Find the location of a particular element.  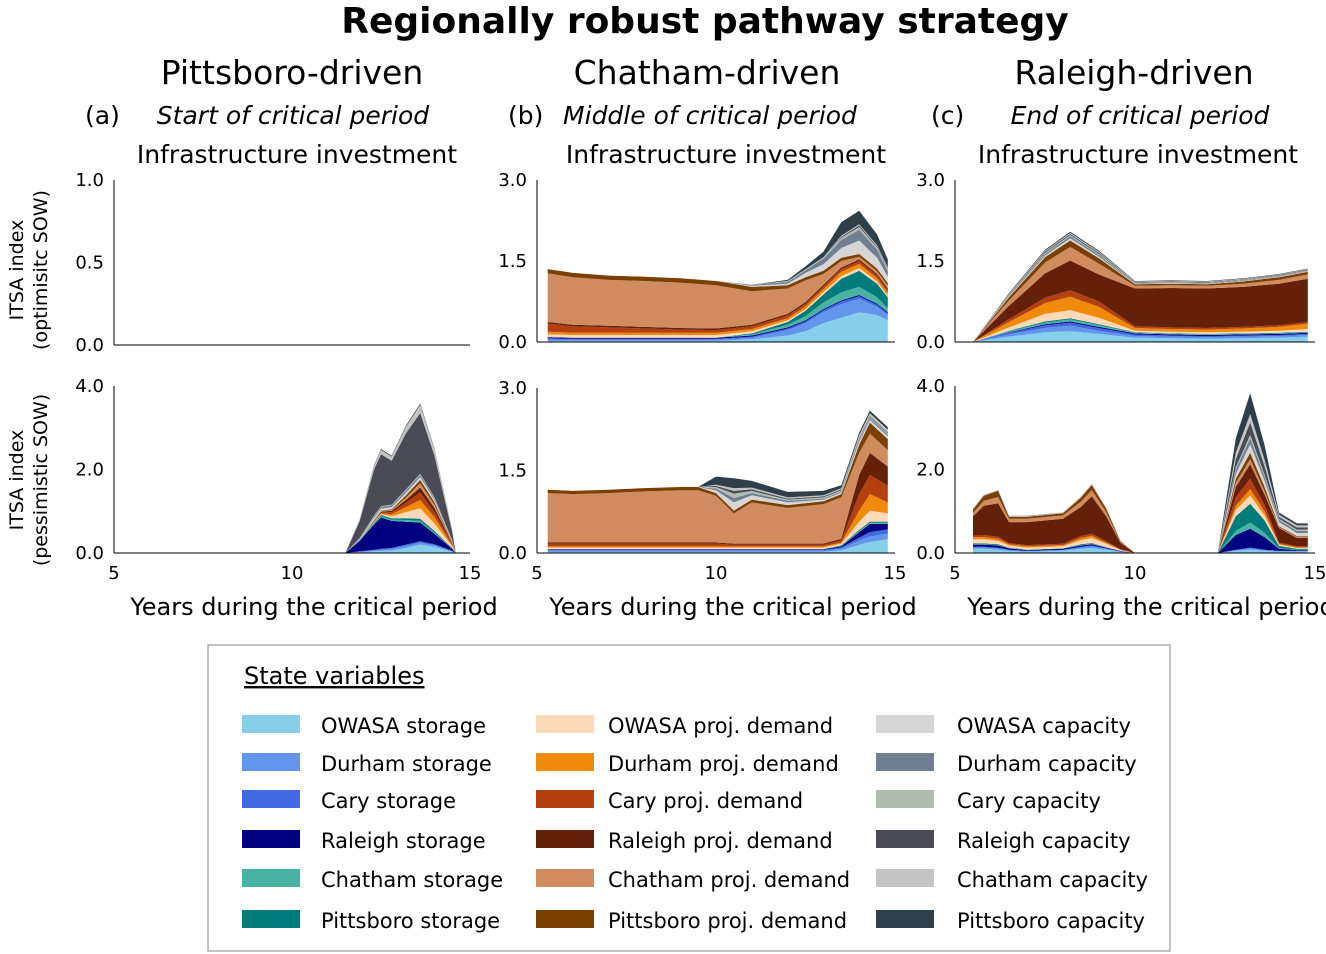

legend-item-owasa-capacity: OWASA capacity is located at coordinates (1003, 726).